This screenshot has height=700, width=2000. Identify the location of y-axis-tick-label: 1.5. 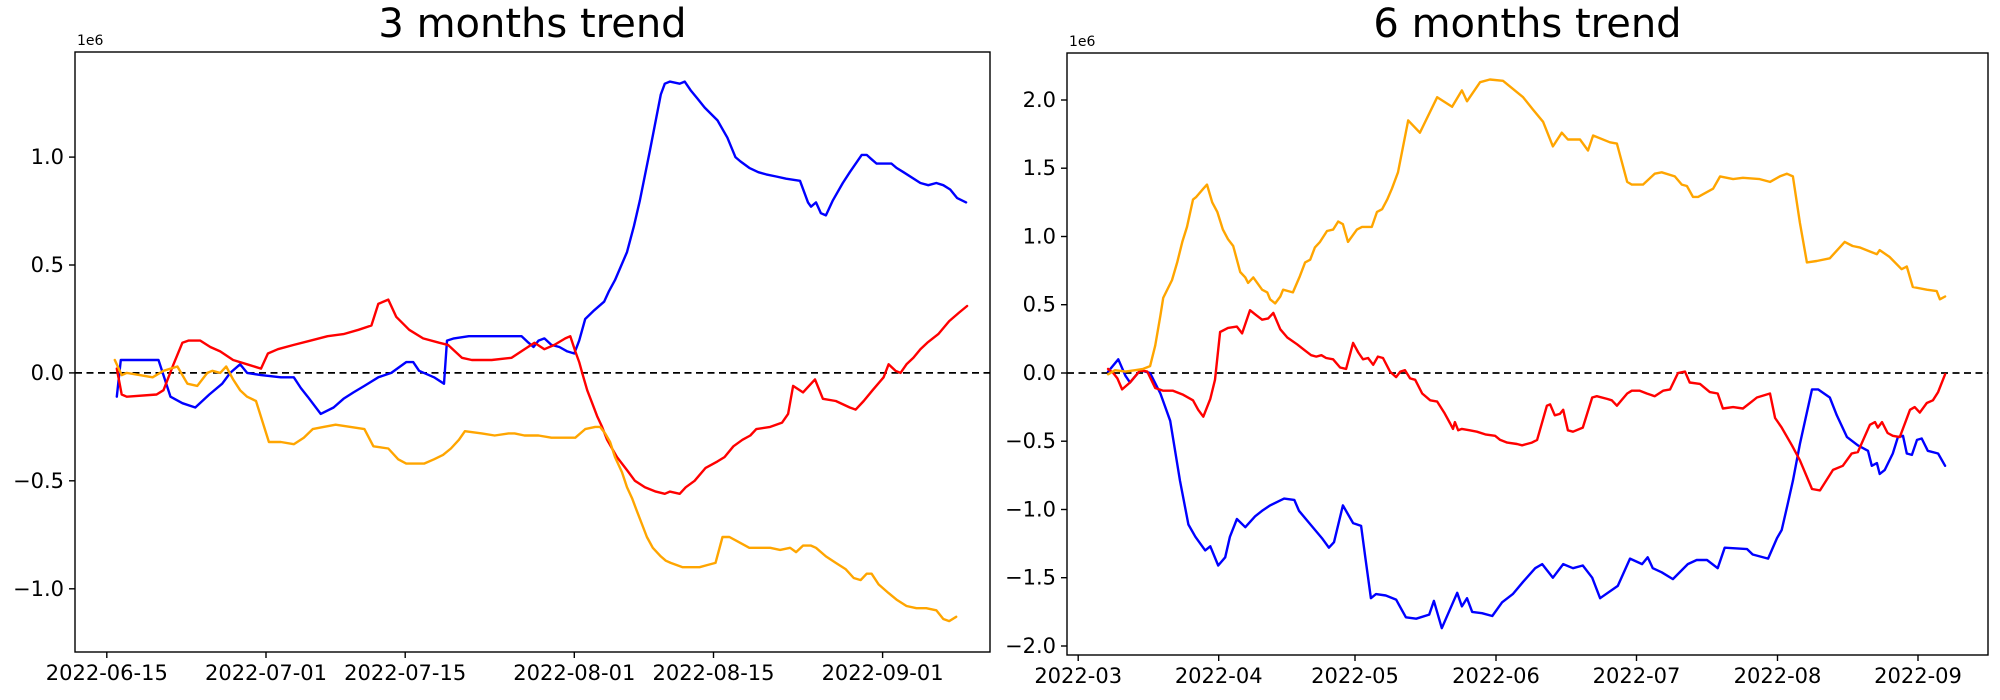
(1039, 168).